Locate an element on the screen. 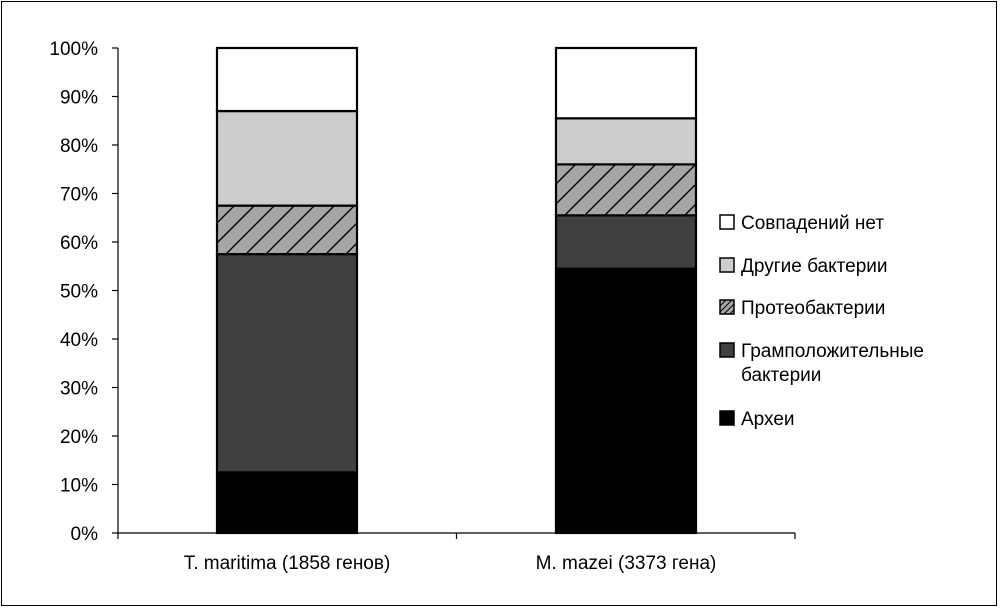 This screenshot has height=609, width=1000. y-tick-label: 80% is located at coordinates (79, 146).